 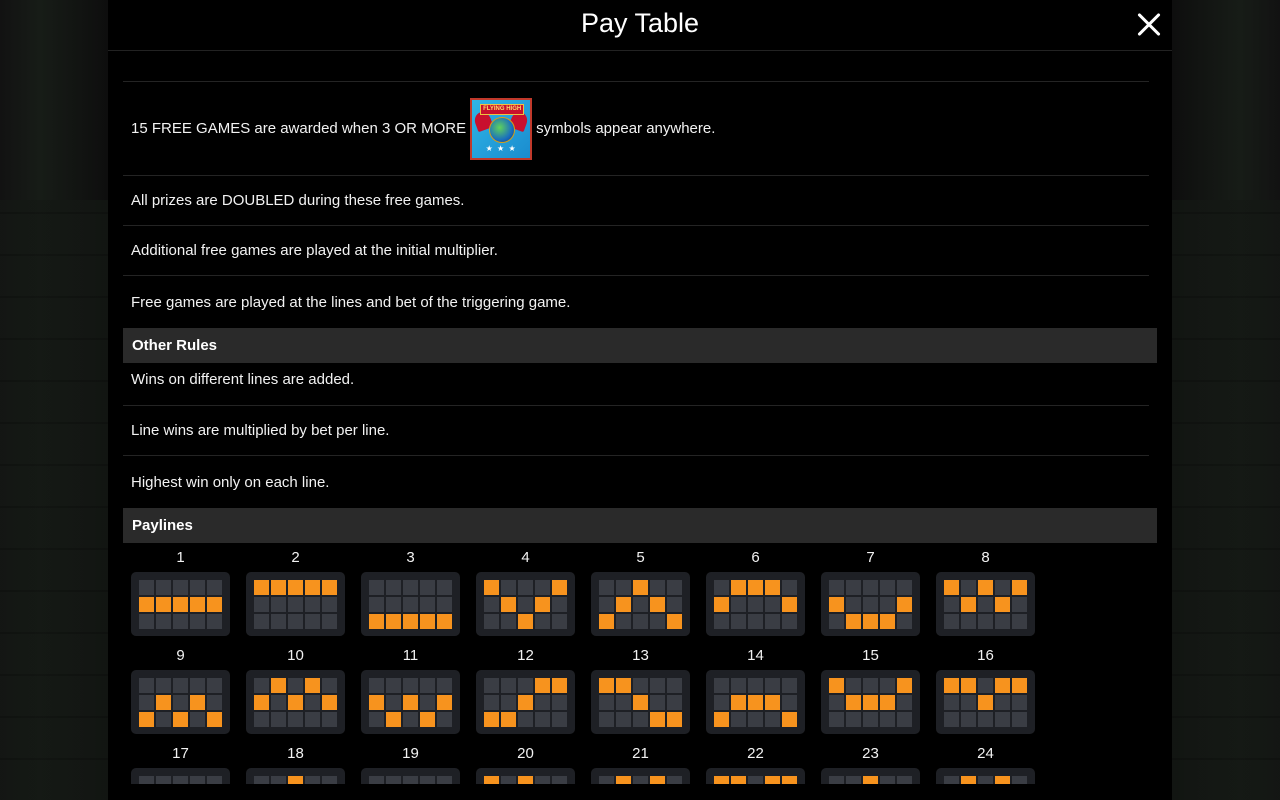 What do you see at coordinates (410, 655) in the screenshot?
I see `payline-number: 11` at bounding box center [410, 655].